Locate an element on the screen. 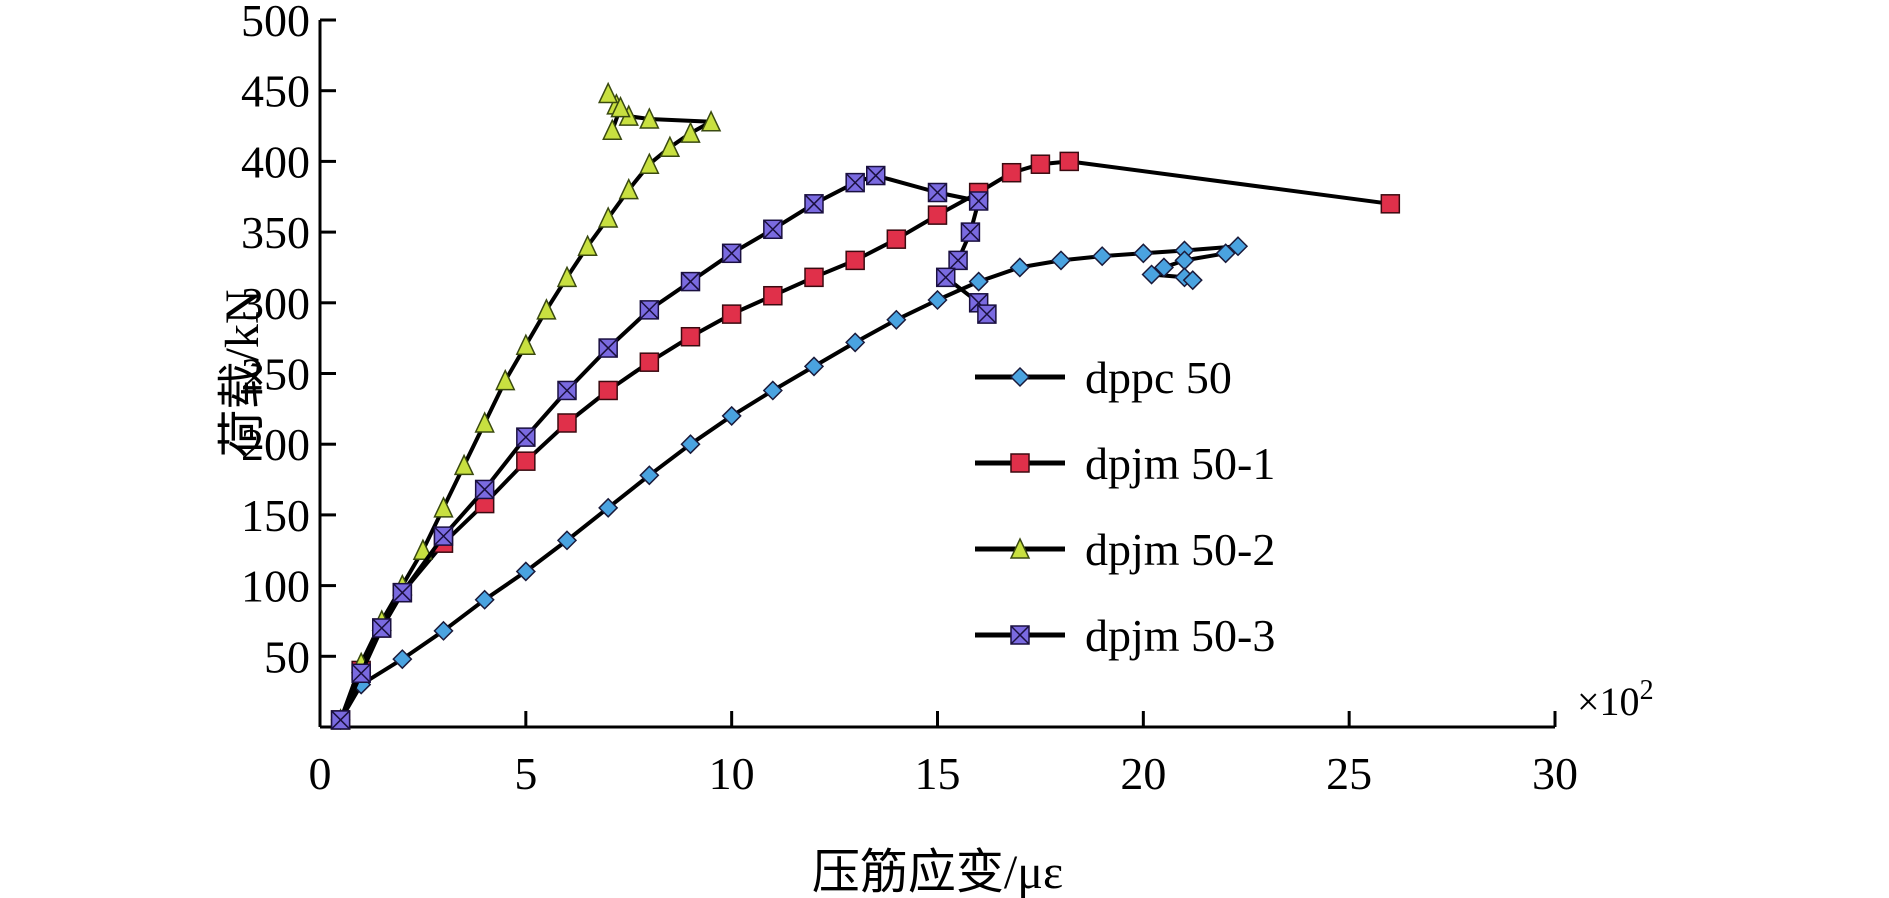 The width and height of the screenshot is (1889, 898). y-axis-title: 荷载/kN is located at coordinates (242, 373).